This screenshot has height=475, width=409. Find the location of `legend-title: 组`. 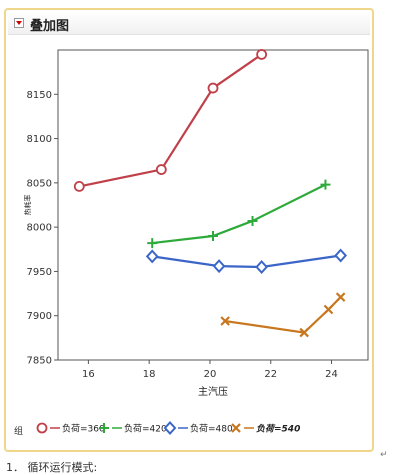

legend-title: 组 is located at coordinates (18, 431).